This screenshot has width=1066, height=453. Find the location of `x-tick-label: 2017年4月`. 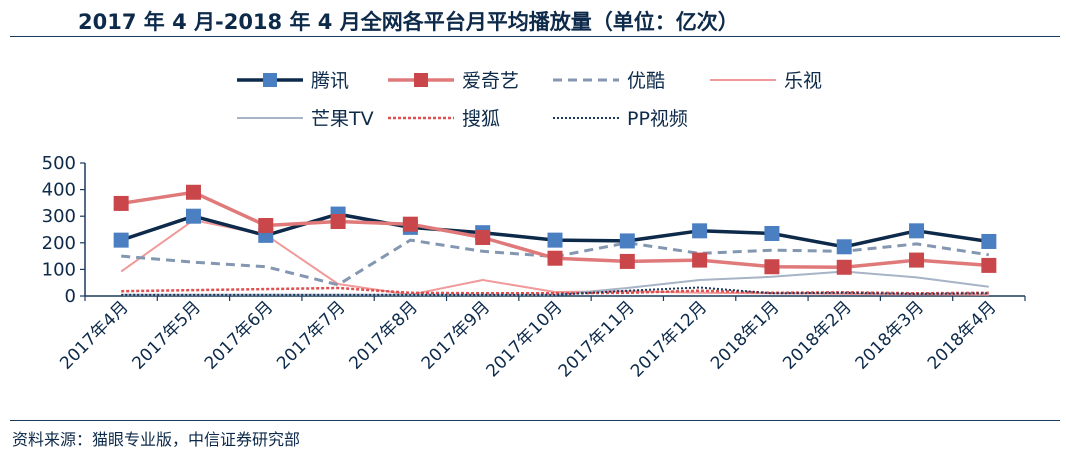

x-tick-label: 2017年4月 is located at coordinates (94, 335).